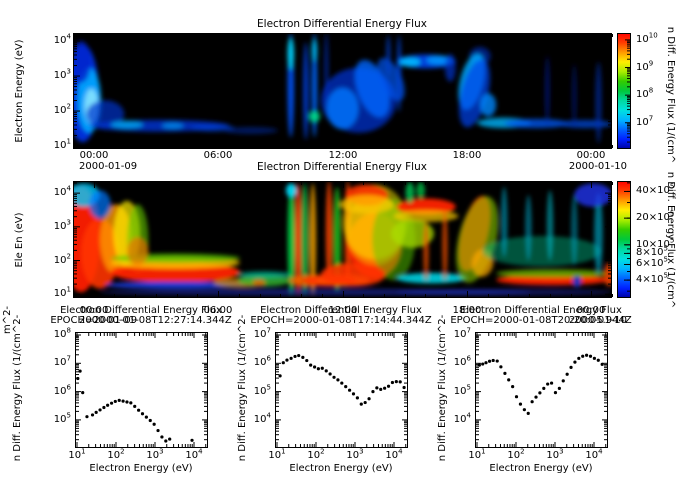 Image resolution: width=697 pixels, height=492 pixels. What do you see at coordinates (19, 91) in the screenshot?
I see `panel1-y-axis-label: Electron Energy (eV)` at bounding box center [19, 91].